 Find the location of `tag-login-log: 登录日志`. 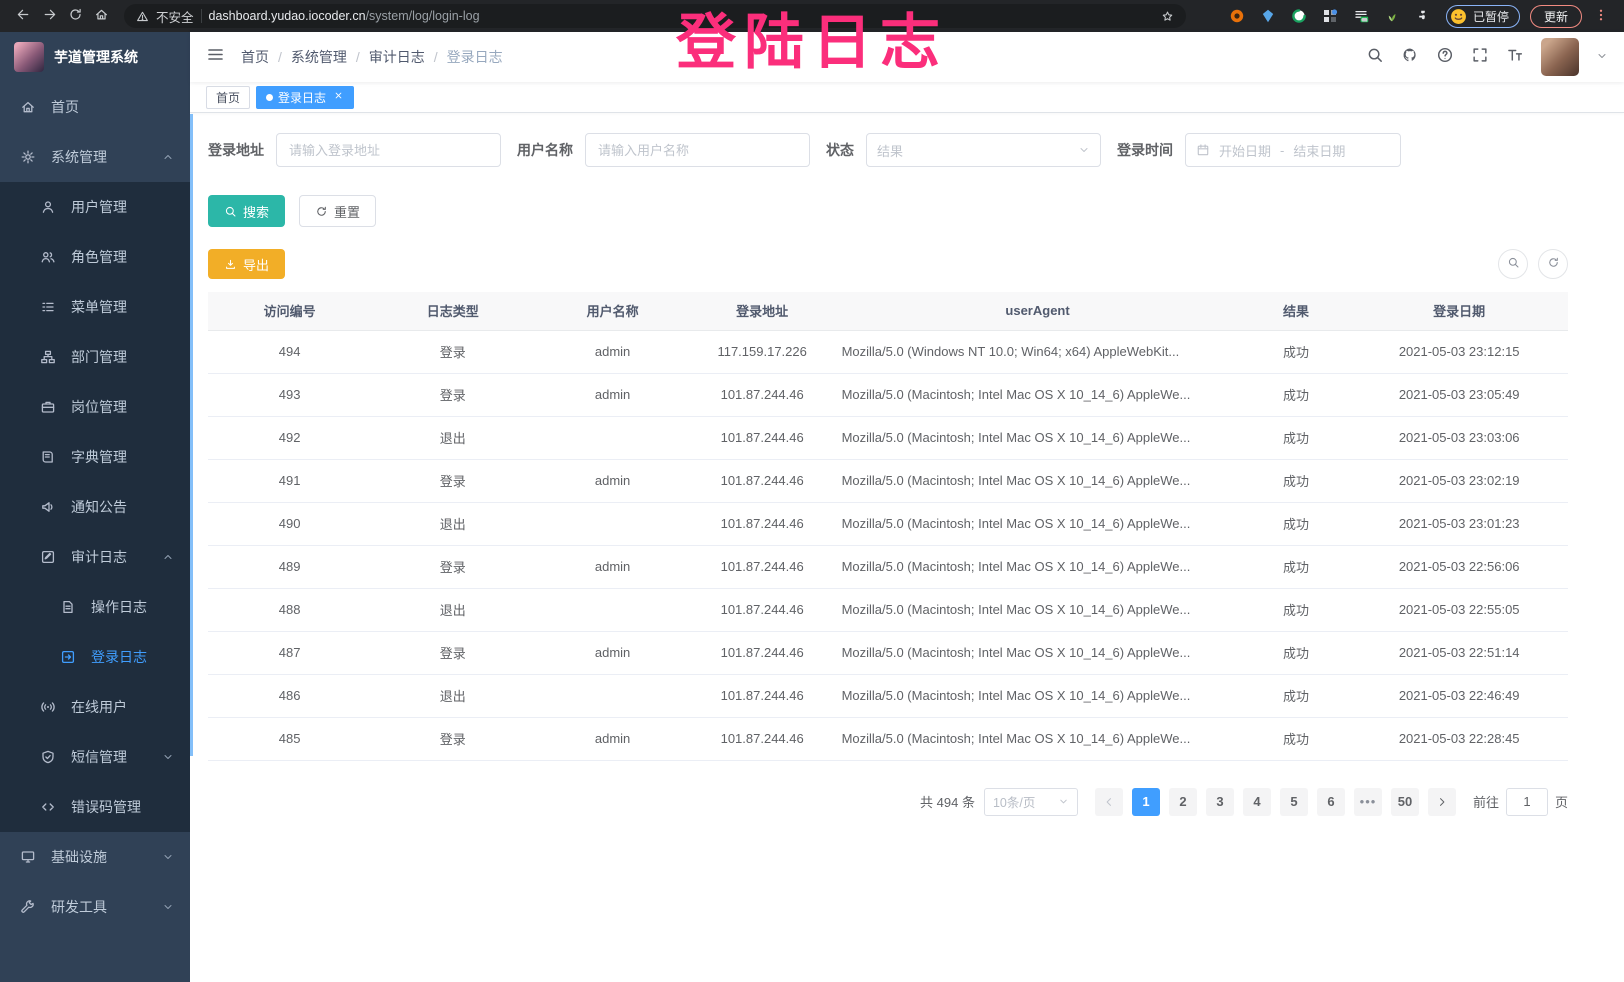

tag-login-log: 登录日志 is located at coordinates (305, 97).